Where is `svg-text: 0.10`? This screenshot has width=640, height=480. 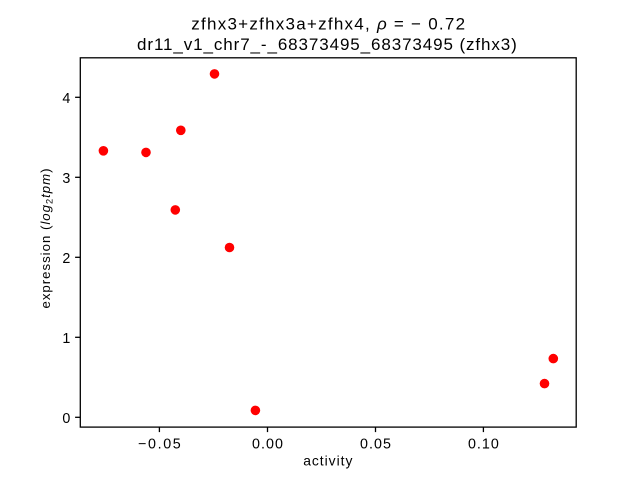 svg-text: 0.10 is located at coordinates (483, 445).